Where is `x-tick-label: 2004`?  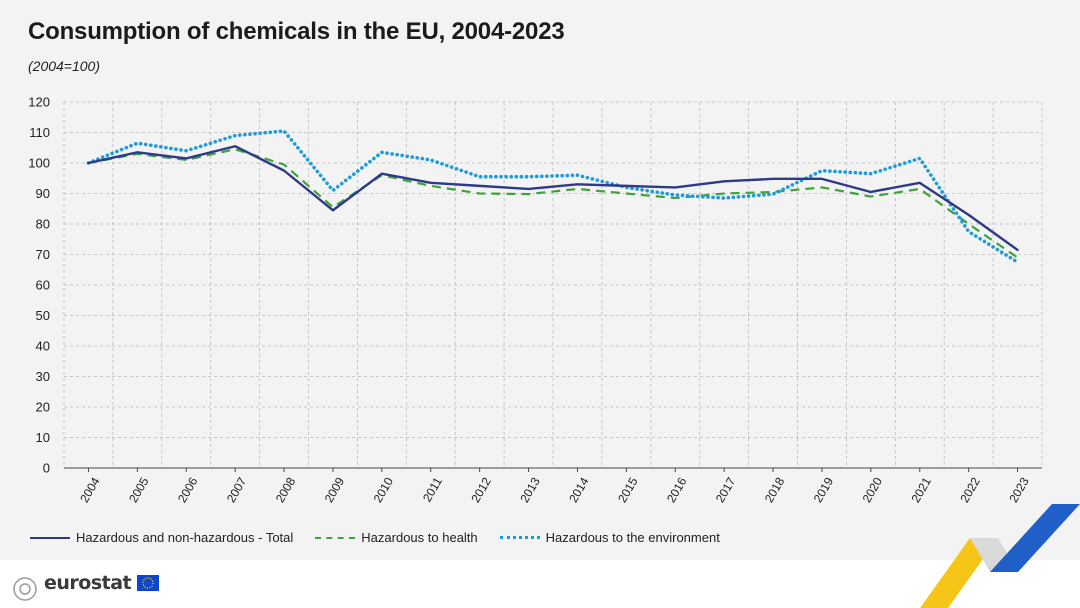 x-tick-label: 2004 is located at coordinates (90, 490).